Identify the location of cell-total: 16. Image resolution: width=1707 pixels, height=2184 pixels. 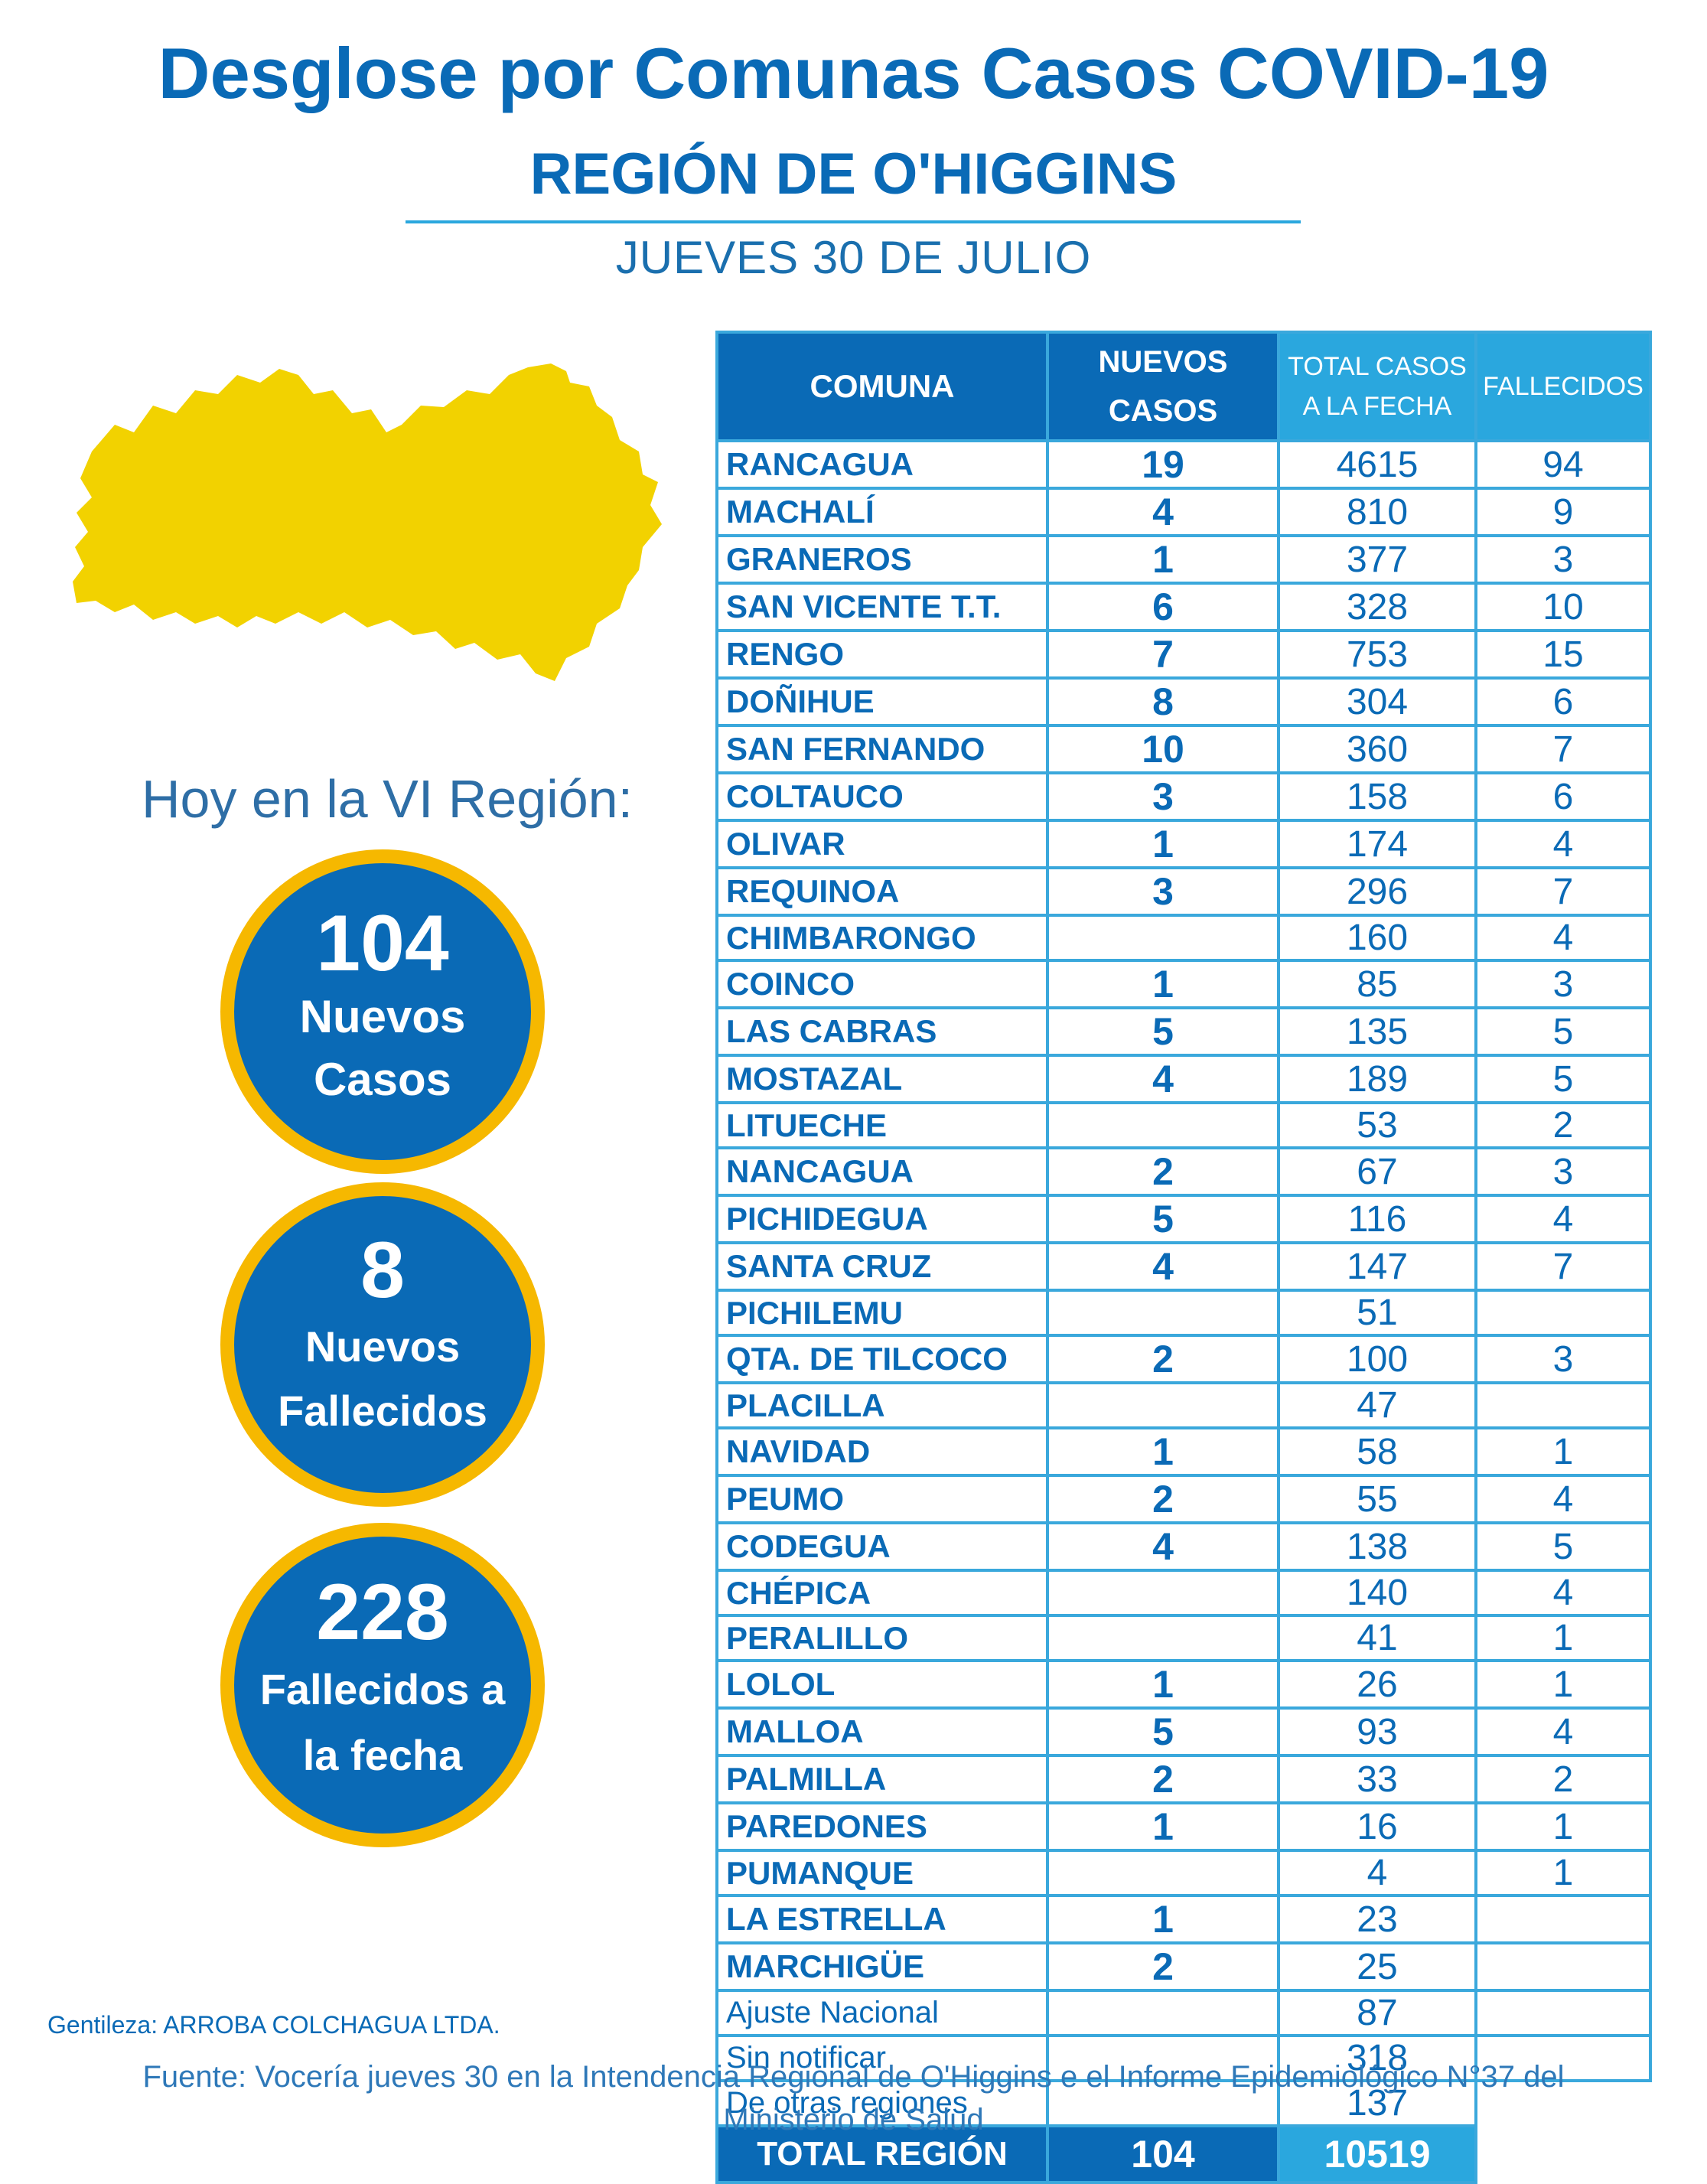
(1377, 1827).